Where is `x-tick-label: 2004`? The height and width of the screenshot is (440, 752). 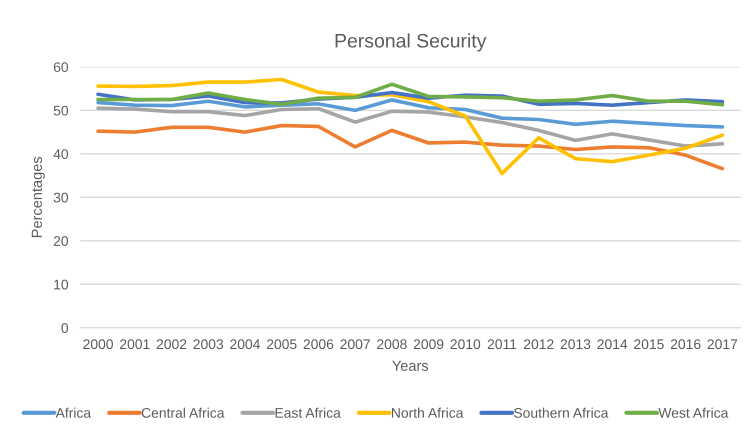 x-tick-label: 2004 is located at coordinates (245, 344).